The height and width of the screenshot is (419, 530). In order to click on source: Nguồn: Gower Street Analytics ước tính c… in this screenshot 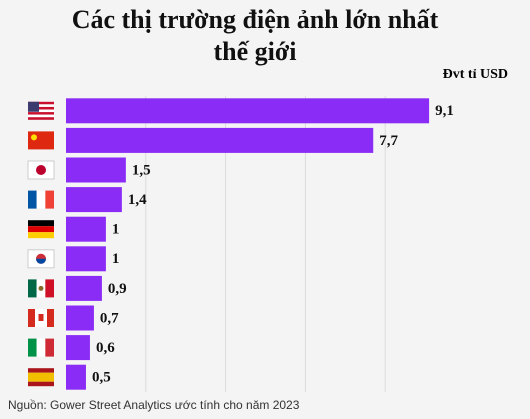, I will do `click(154, 405)`.